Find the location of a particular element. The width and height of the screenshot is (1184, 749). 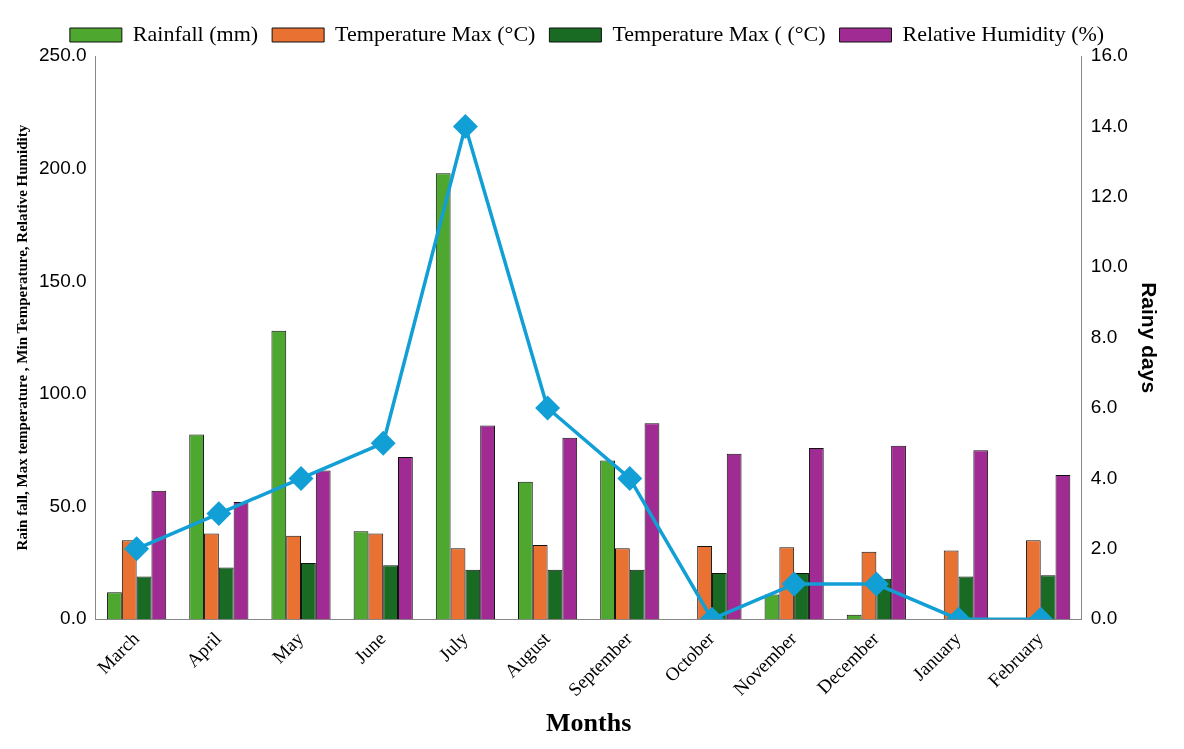

y2-tick-label: 12.0 is located at coordinates (1109, 196).